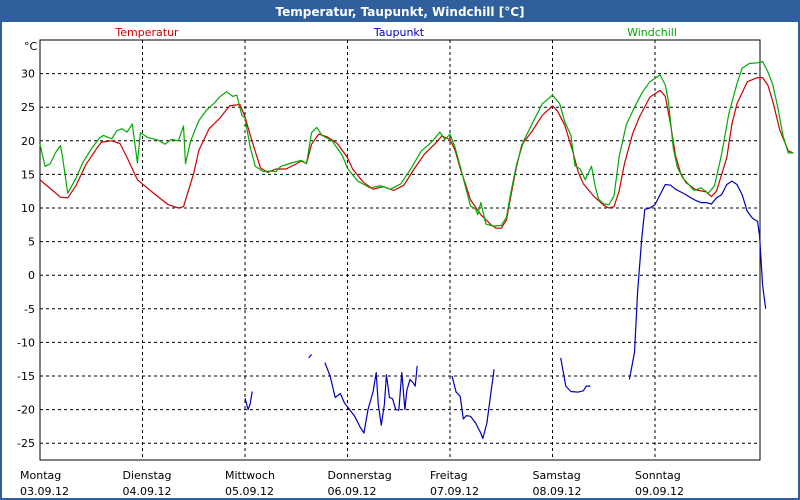 Image resolution: width=800 pixels, height=500 pixels. What do you see at coordinates (360, 475) in the screenshot?
I see `x-tick-day: Donnerstag` at bounding box center [360, 475].